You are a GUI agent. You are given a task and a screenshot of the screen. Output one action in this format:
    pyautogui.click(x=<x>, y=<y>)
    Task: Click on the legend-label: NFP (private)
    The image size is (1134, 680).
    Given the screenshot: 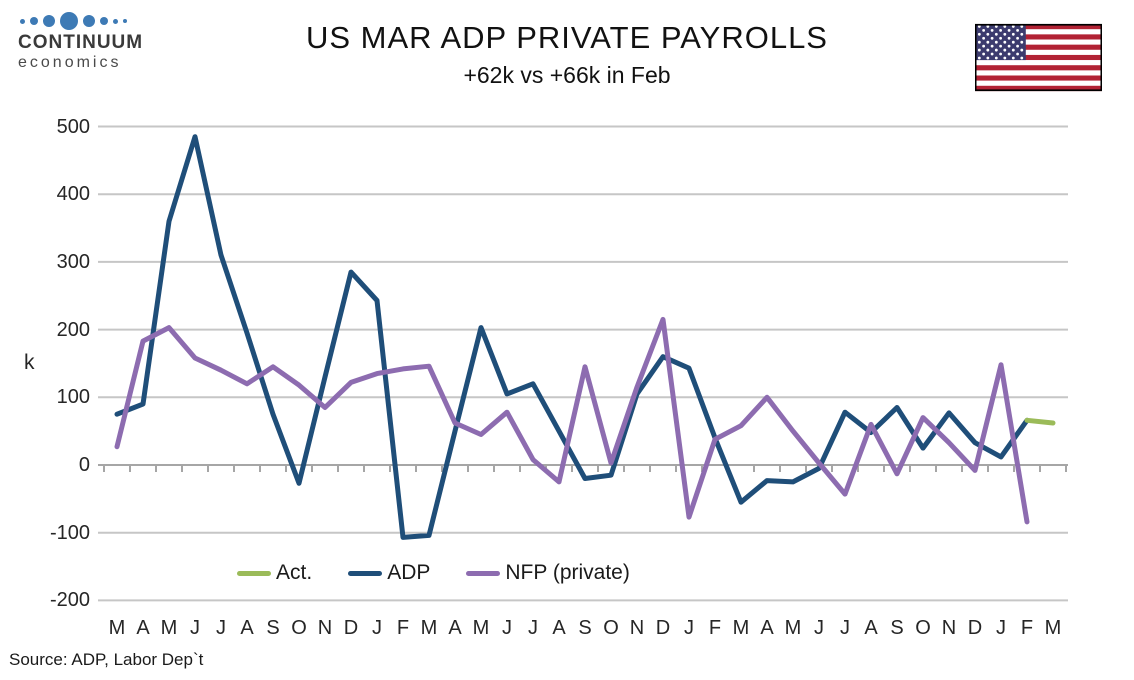 What is the action you would take?
    pyautogui.click(x=567, y=572)
    